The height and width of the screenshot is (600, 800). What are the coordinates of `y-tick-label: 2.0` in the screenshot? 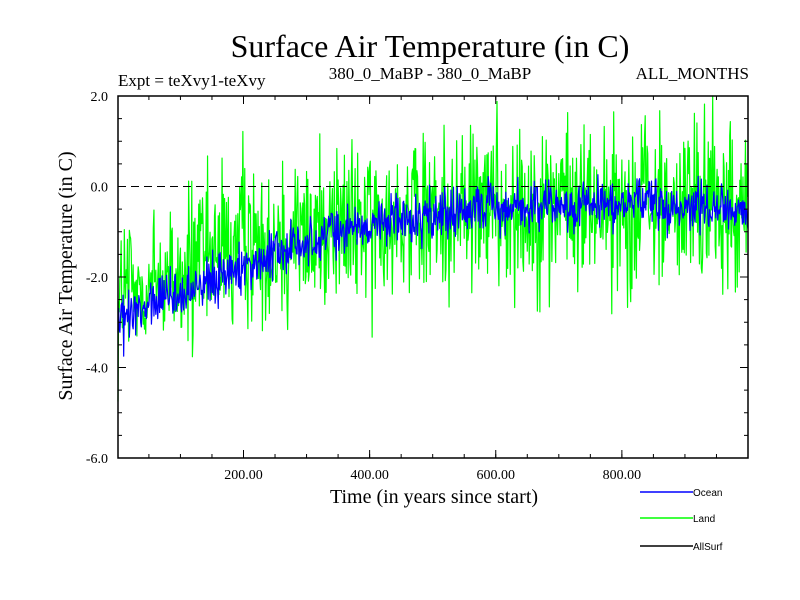 It's located at (100, 97).